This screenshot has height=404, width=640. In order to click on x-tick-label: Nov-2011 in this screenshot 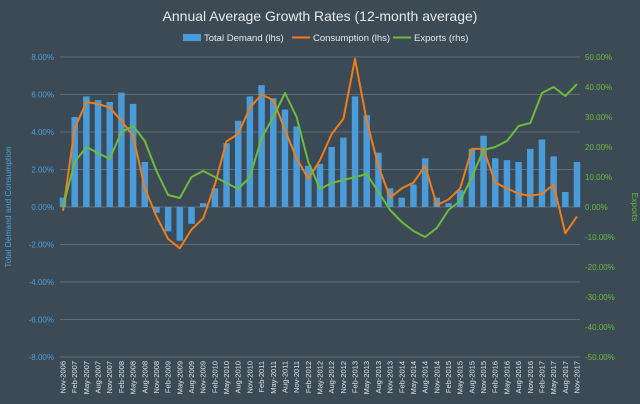, I will do `click(296, 377)`.